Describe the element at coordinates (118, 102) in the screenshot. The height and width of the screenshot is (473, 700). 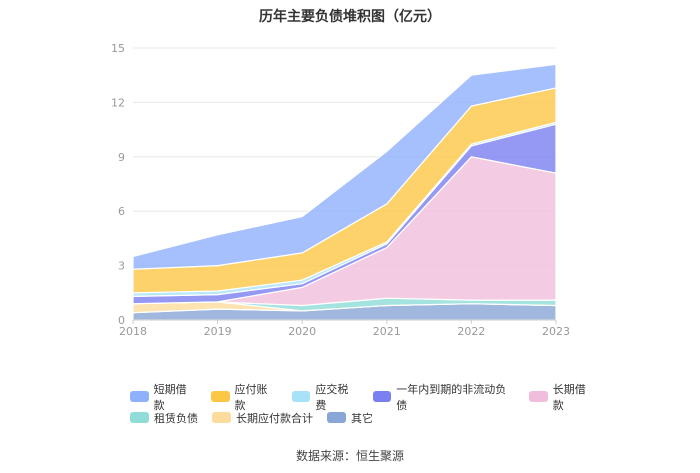
I see `y-tick-label: 12` at that location.